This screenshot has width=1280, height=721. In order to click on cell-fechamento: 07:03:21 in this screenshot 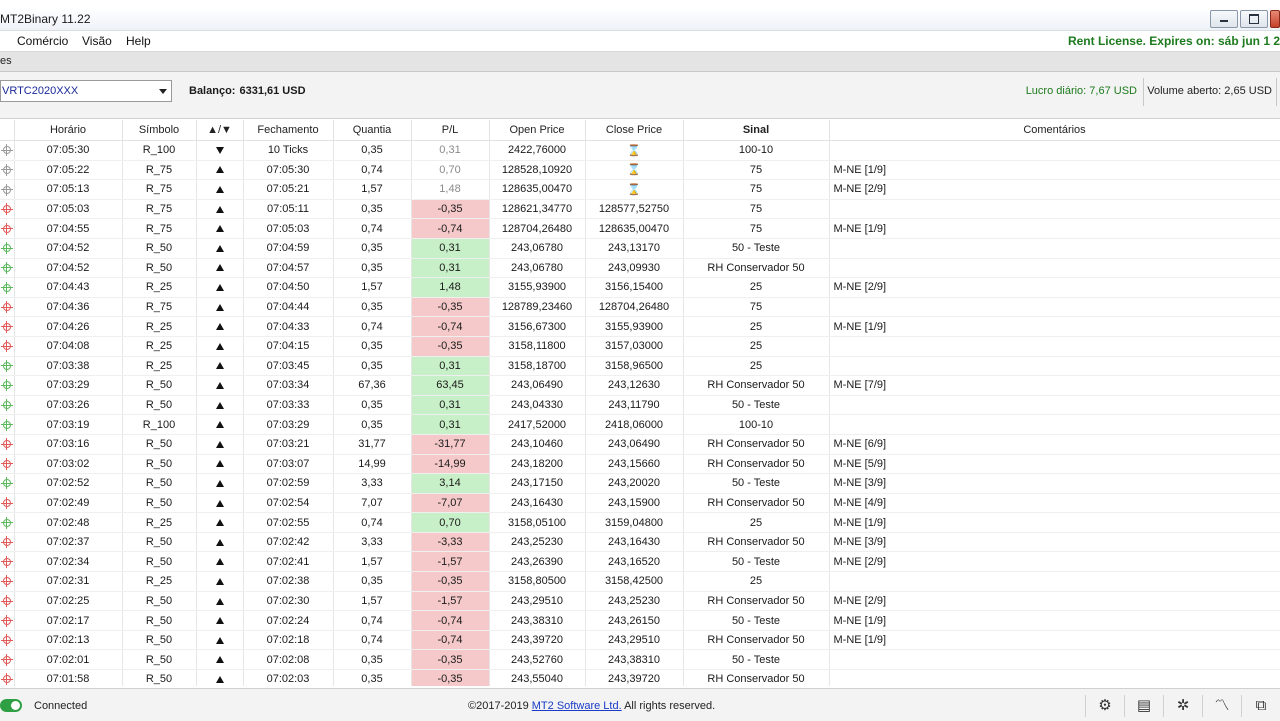, I will do `click(288, 444)`.